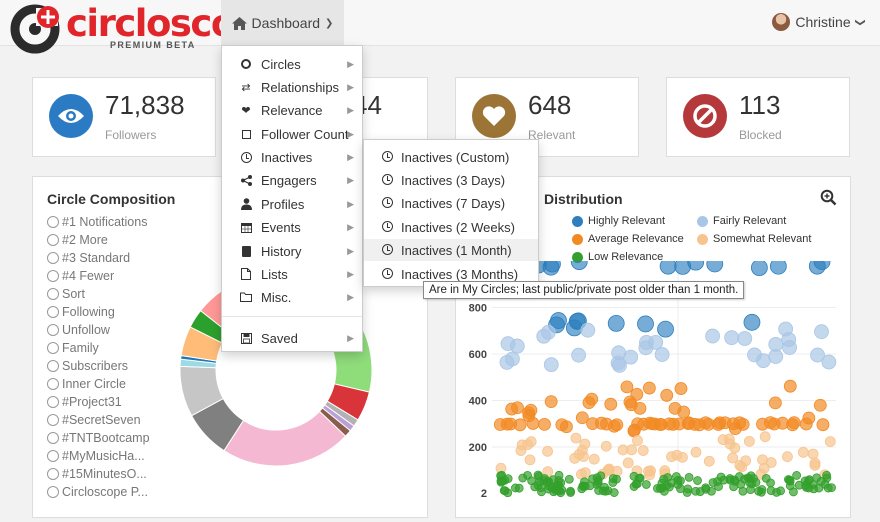 This screenshot has width=880, height=522. I want to click on menu-item-misc: Misc. ▶, so click(292, 297).